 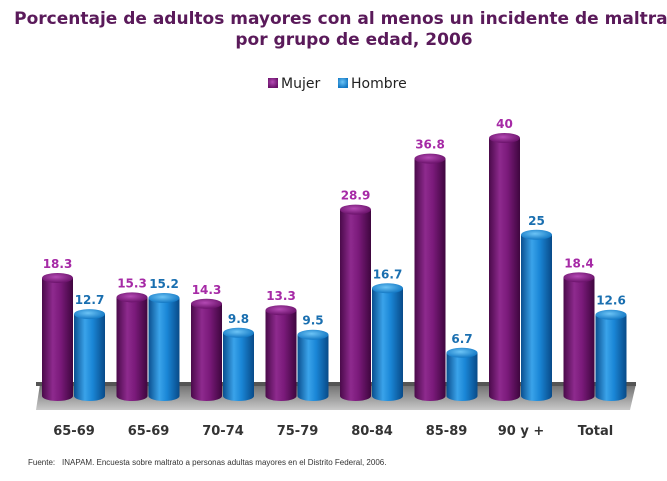 What do you see at coordinates (41, 462) in the screenshot?
I see `source-label: Fuente:` at bounding box center [41, 462].